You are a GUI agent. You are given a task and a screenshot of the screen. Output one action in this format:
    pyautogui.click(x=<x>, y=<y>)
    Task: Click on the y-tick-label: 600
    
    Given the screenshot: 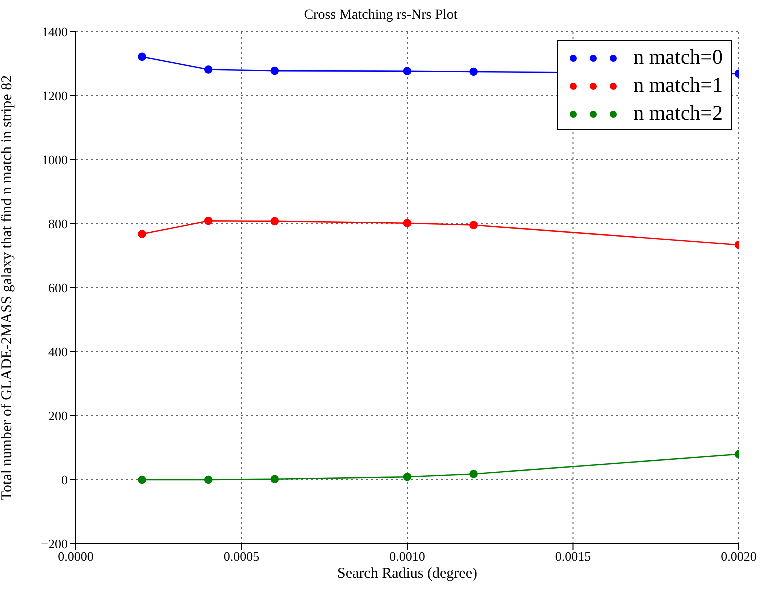 What is the action you would take?
    pyautogui.click(x=58, y=288)
    